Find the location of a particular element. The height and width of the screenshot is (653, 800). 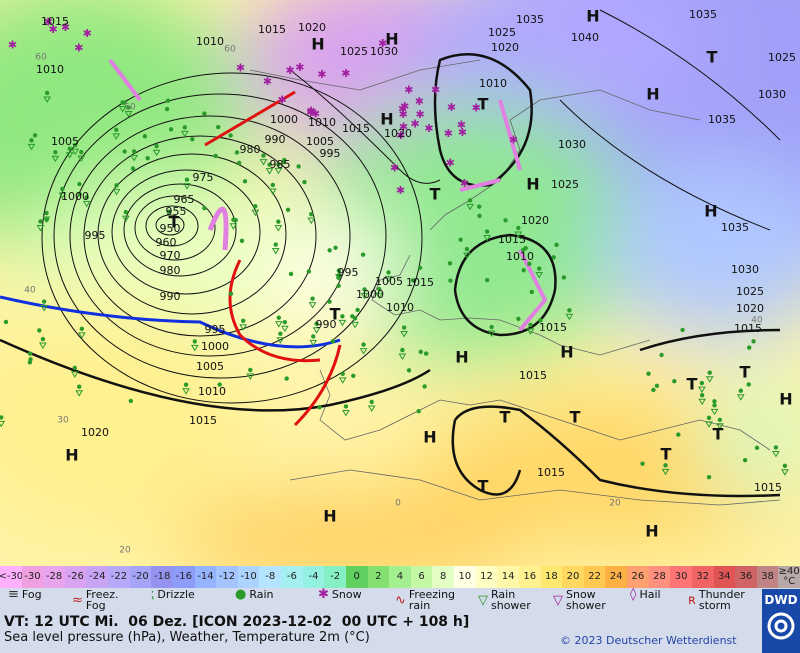

scale-unit: °C is located at coordinates (789, 581).